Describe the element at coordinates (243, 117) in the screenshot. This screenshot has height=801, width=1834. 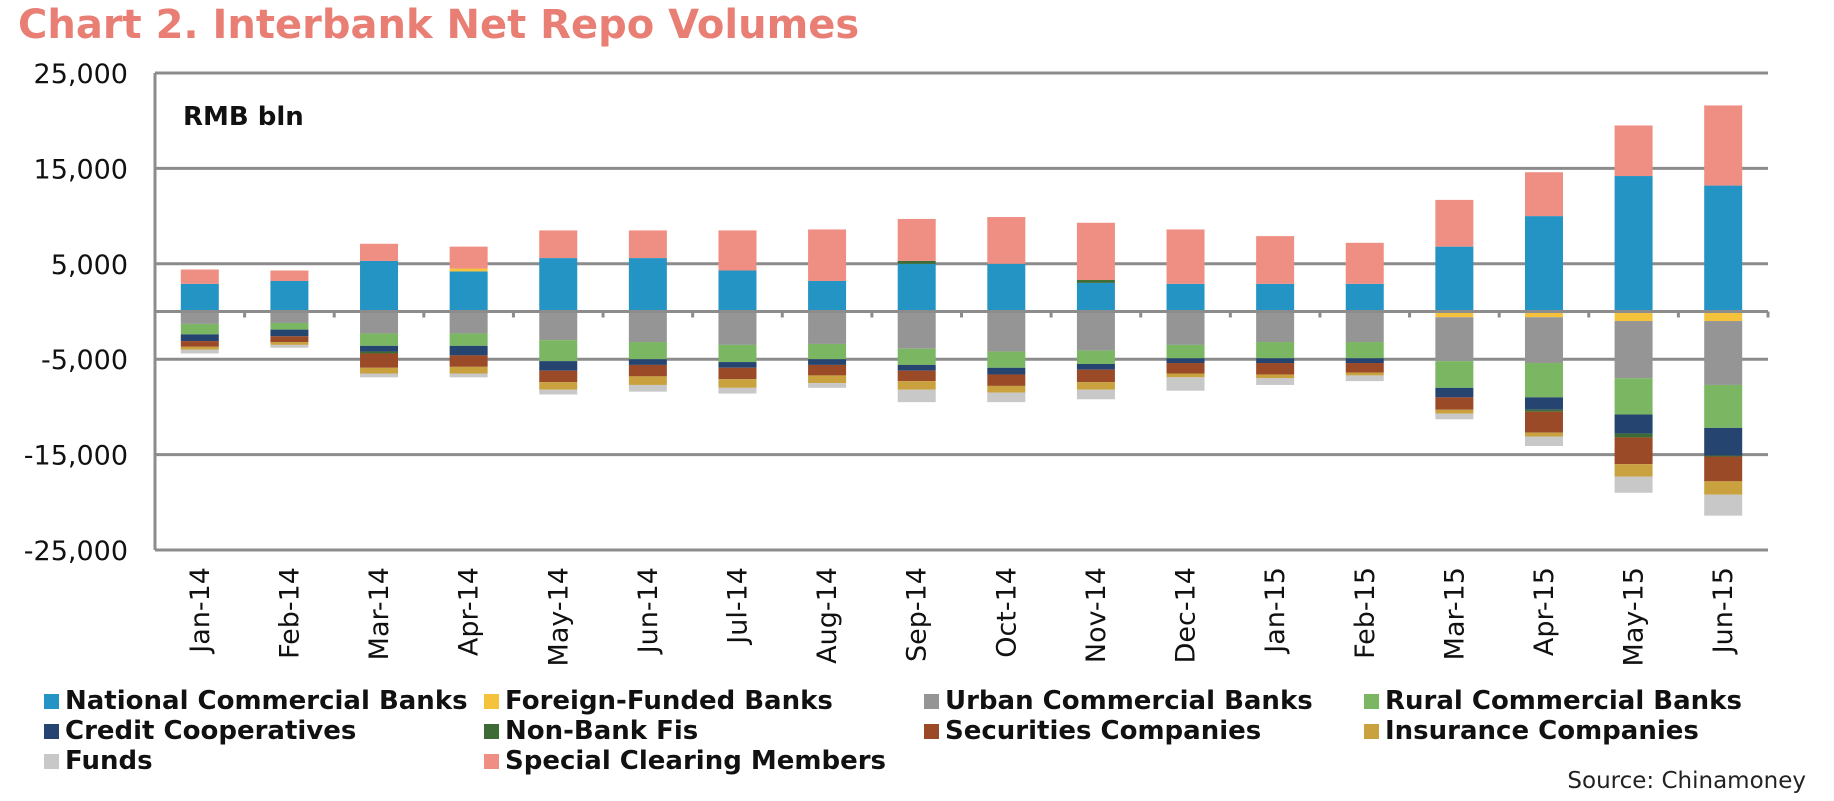
I see `unit-label: RMB bln` at that location.